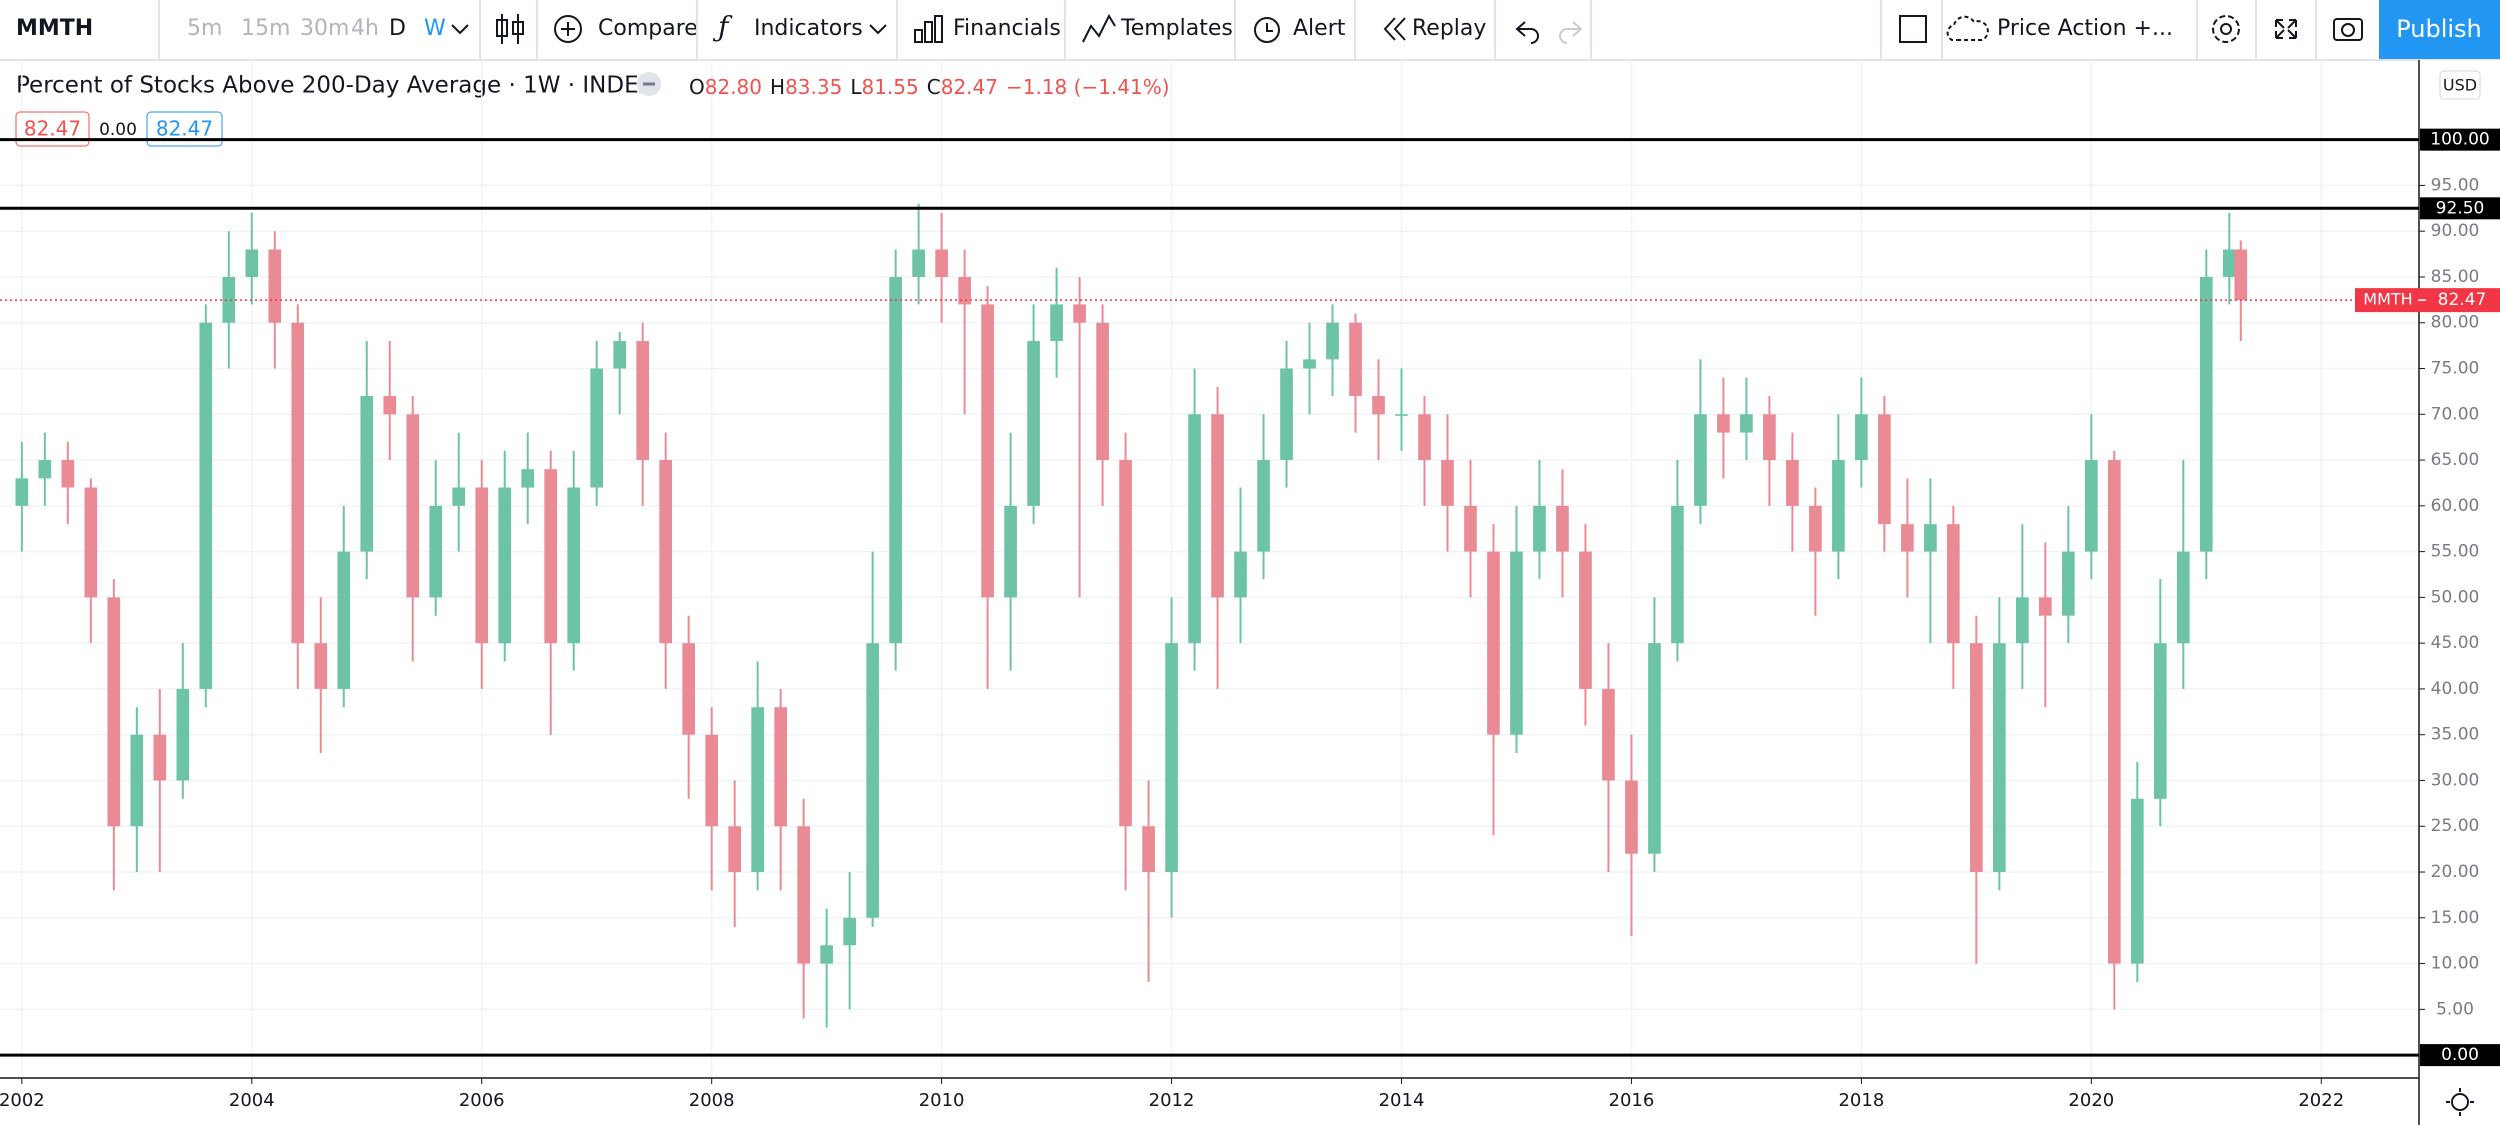  I want to click on level-label: 0.00, so click(2460, 1055).